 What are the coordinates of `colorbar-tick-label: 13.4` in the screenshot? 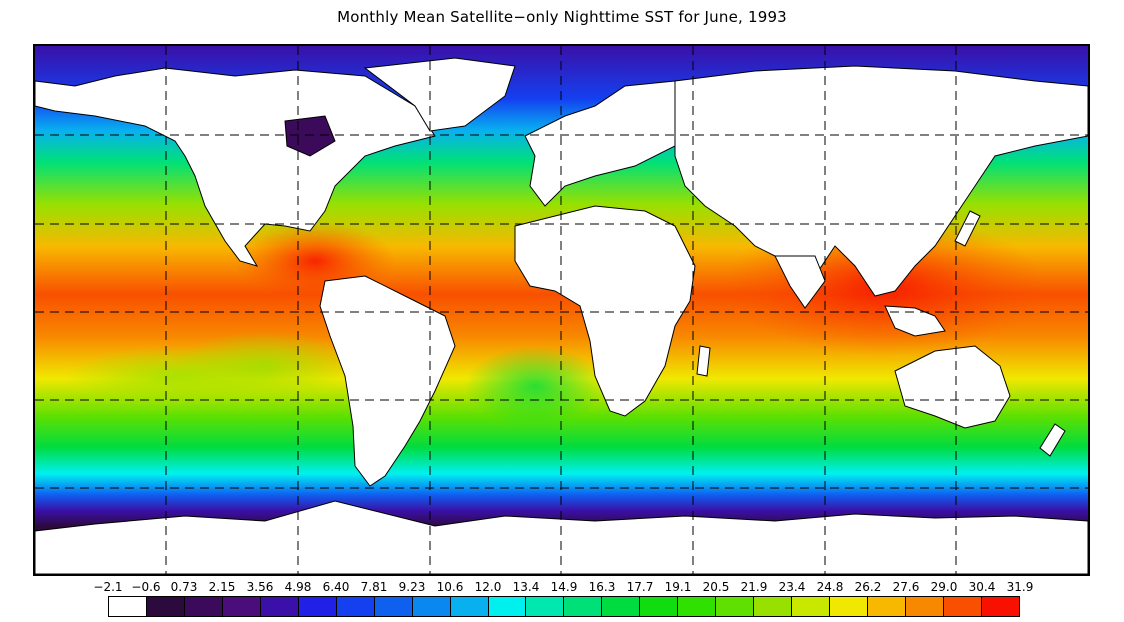 It's located at (526, 587).